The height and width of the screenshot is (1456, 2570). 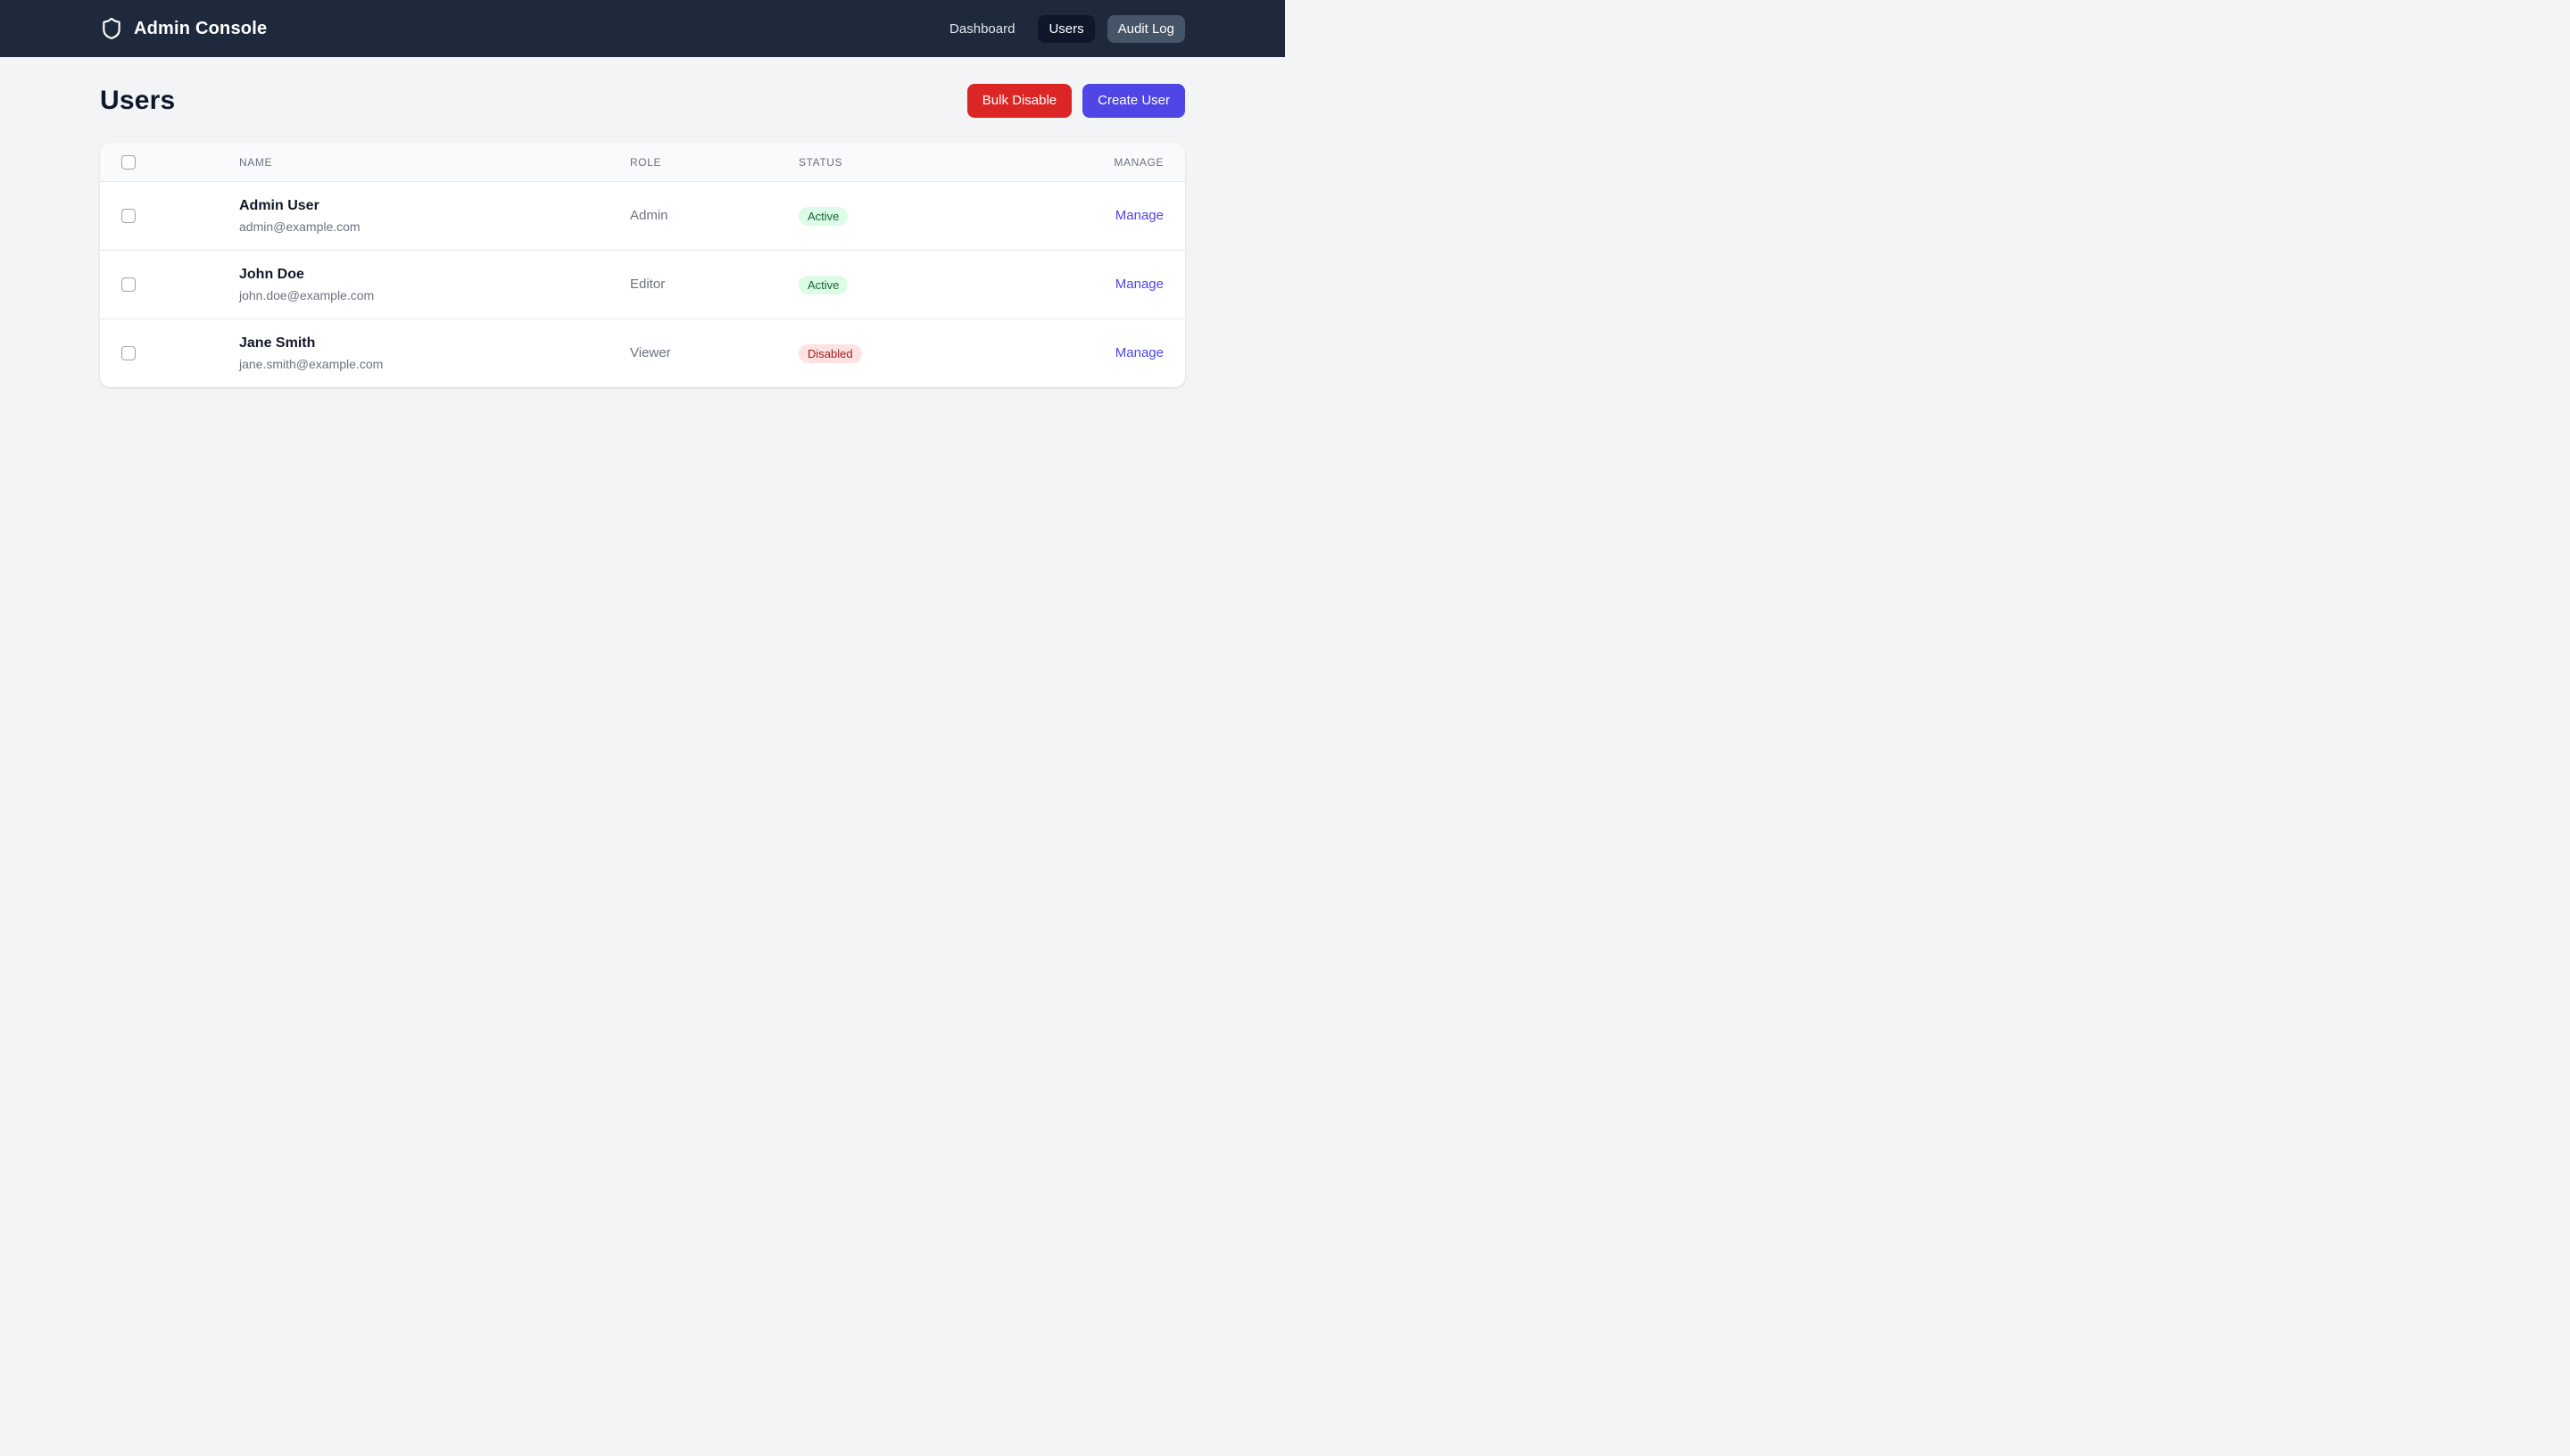 What do you see at coordinates (311, 364) in the screenshot?
I see `user-email: jane.smith@example.com` at bounding box center [311, 364].